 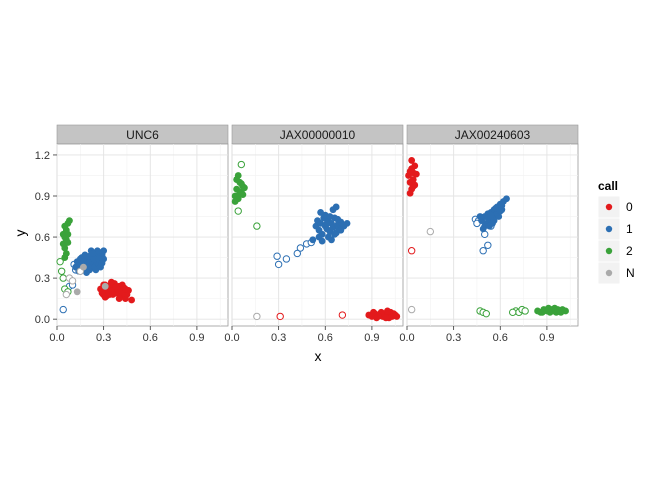 What do you see at coordinates (318, 135) in the screenshot?
I see `panel-title: JAX00000010` at bounding box center [318, 135].